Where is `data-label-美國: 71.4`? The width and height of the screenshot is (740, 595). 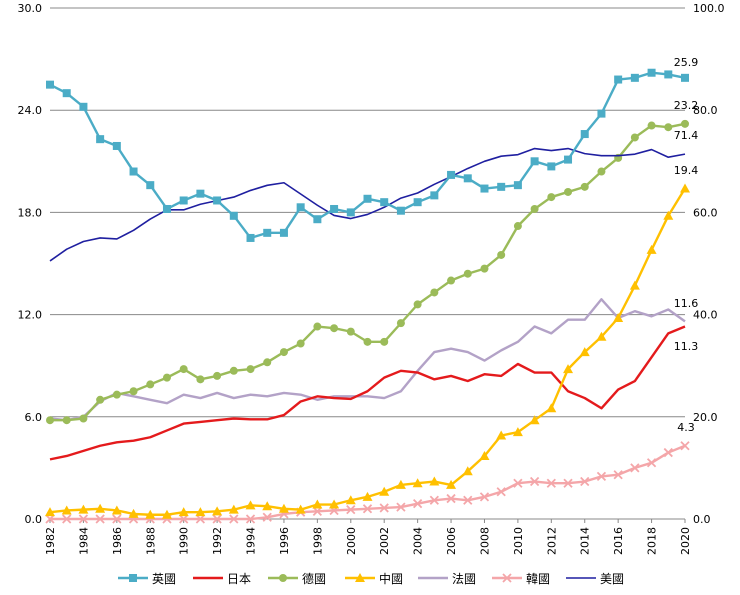 data-label-美國: 71.4 is located at coordinates (686, 135).